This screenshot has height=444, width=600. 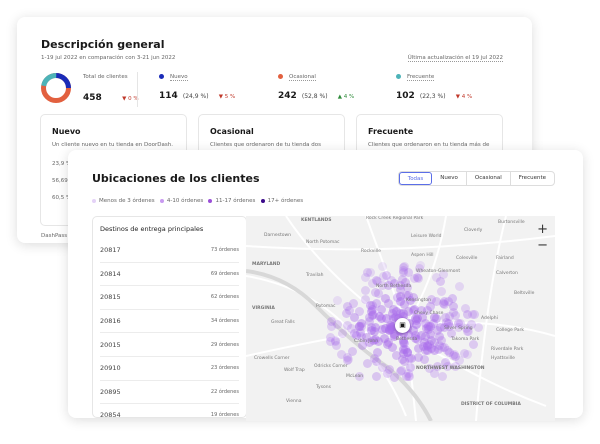 What do you see at coordinates (130, 99) in the screenshot?
I see `total-change: ▼ 0 %` at bounding box center [130, 99].